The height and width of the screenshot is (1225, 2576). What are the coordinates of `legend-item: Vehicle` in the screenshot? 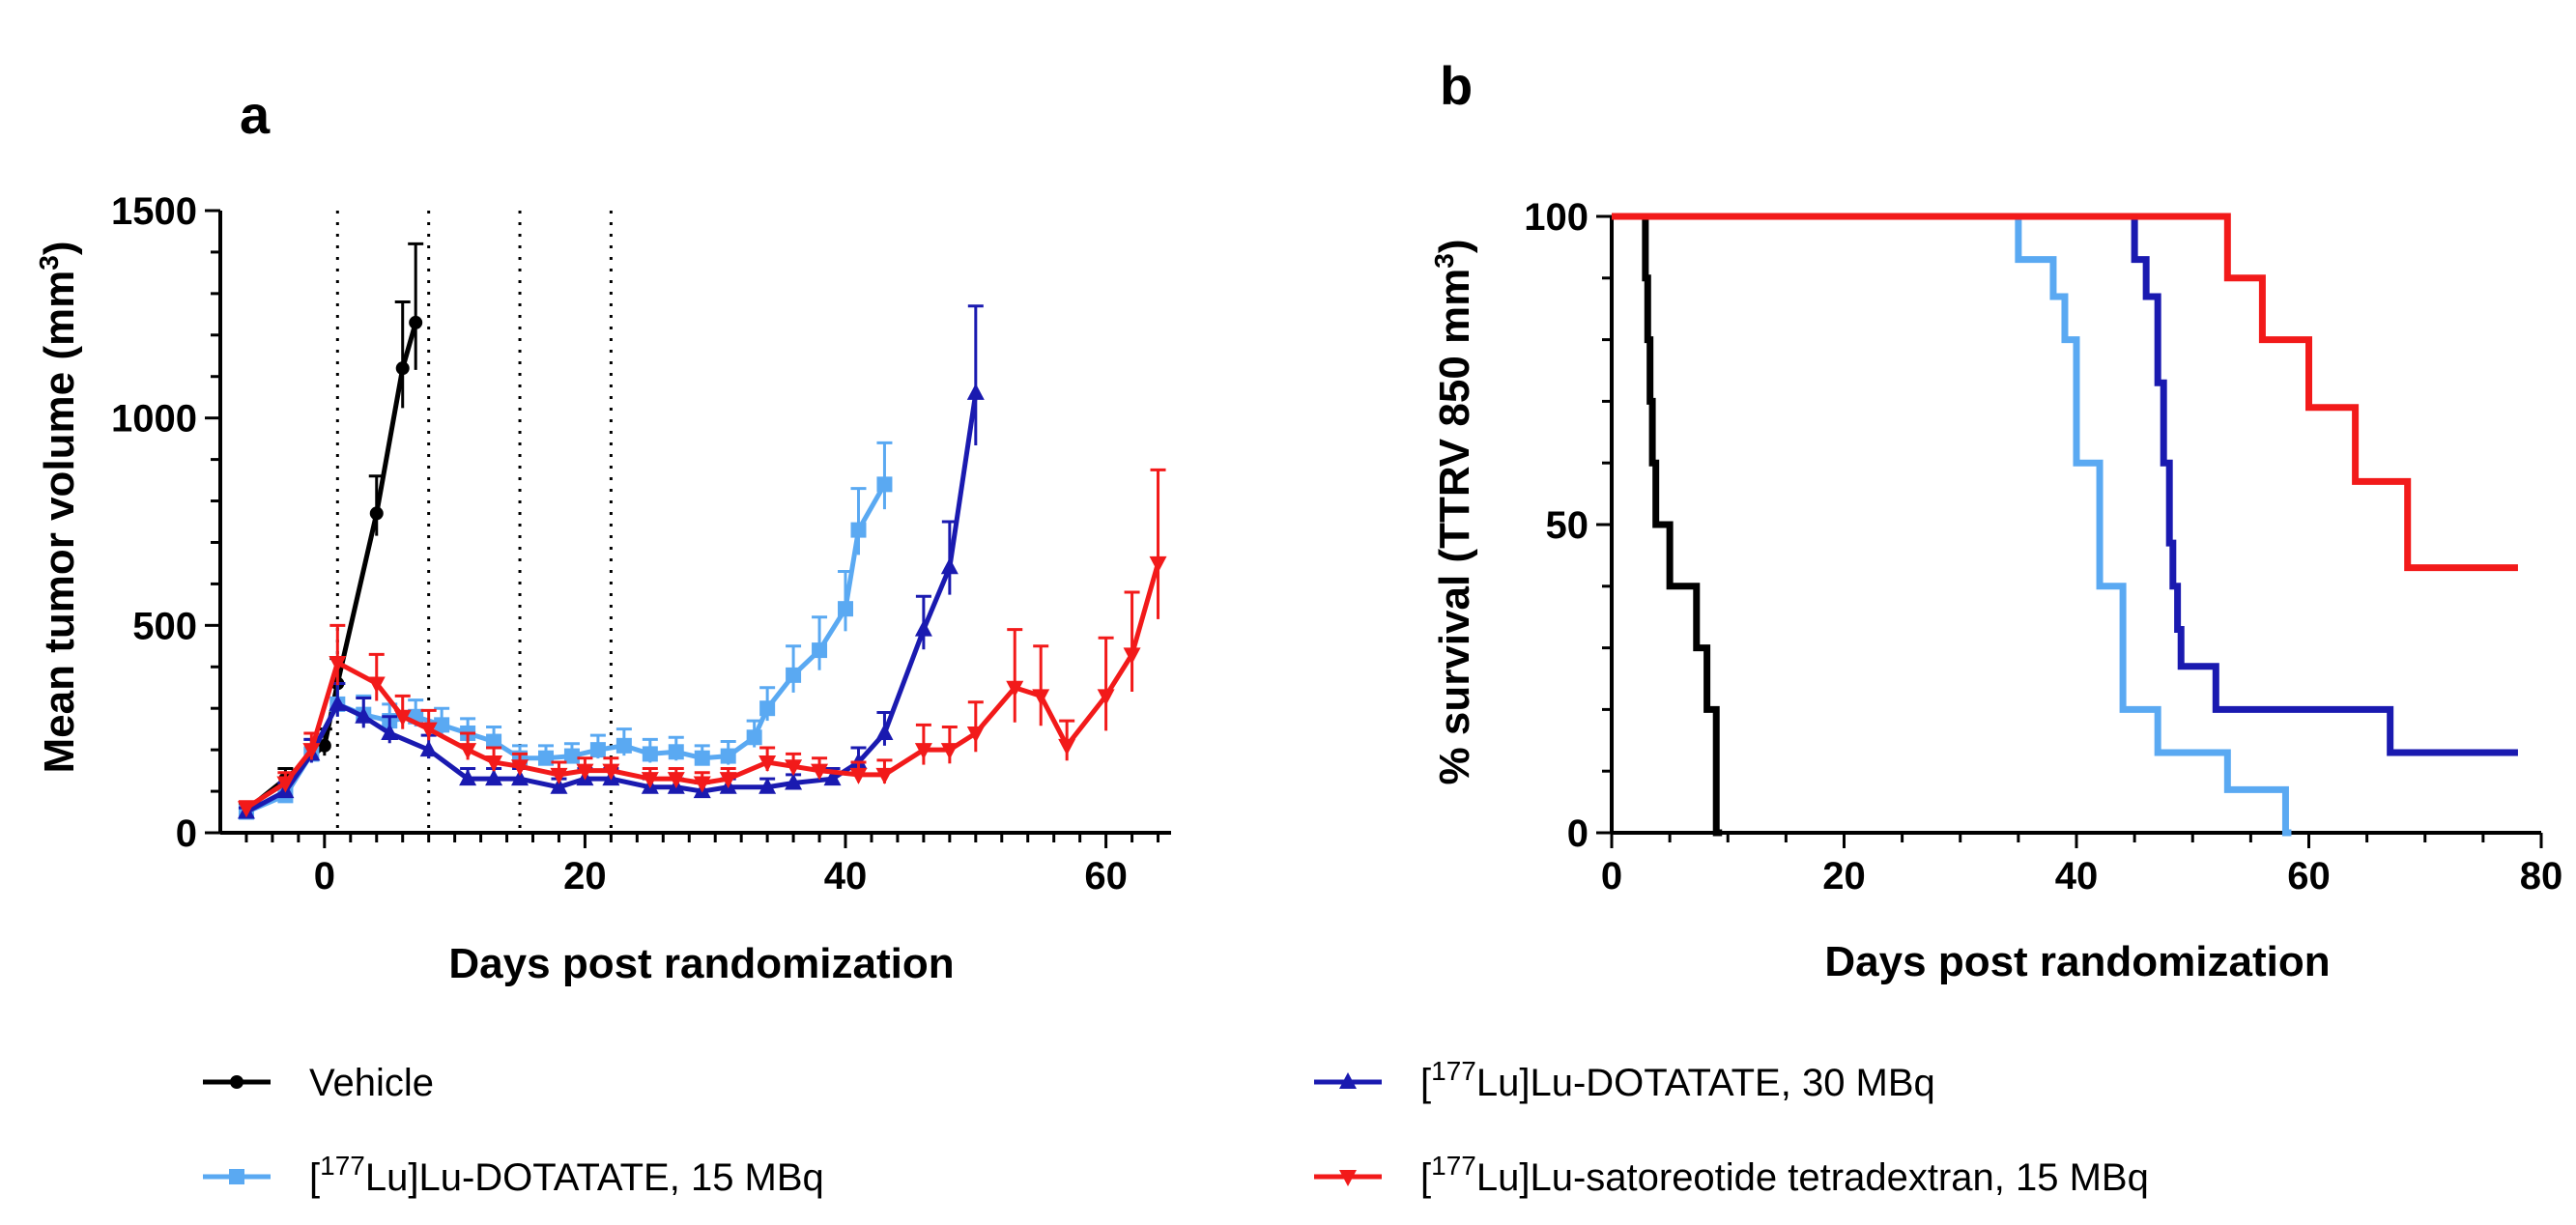 It's located at (319, 1083).